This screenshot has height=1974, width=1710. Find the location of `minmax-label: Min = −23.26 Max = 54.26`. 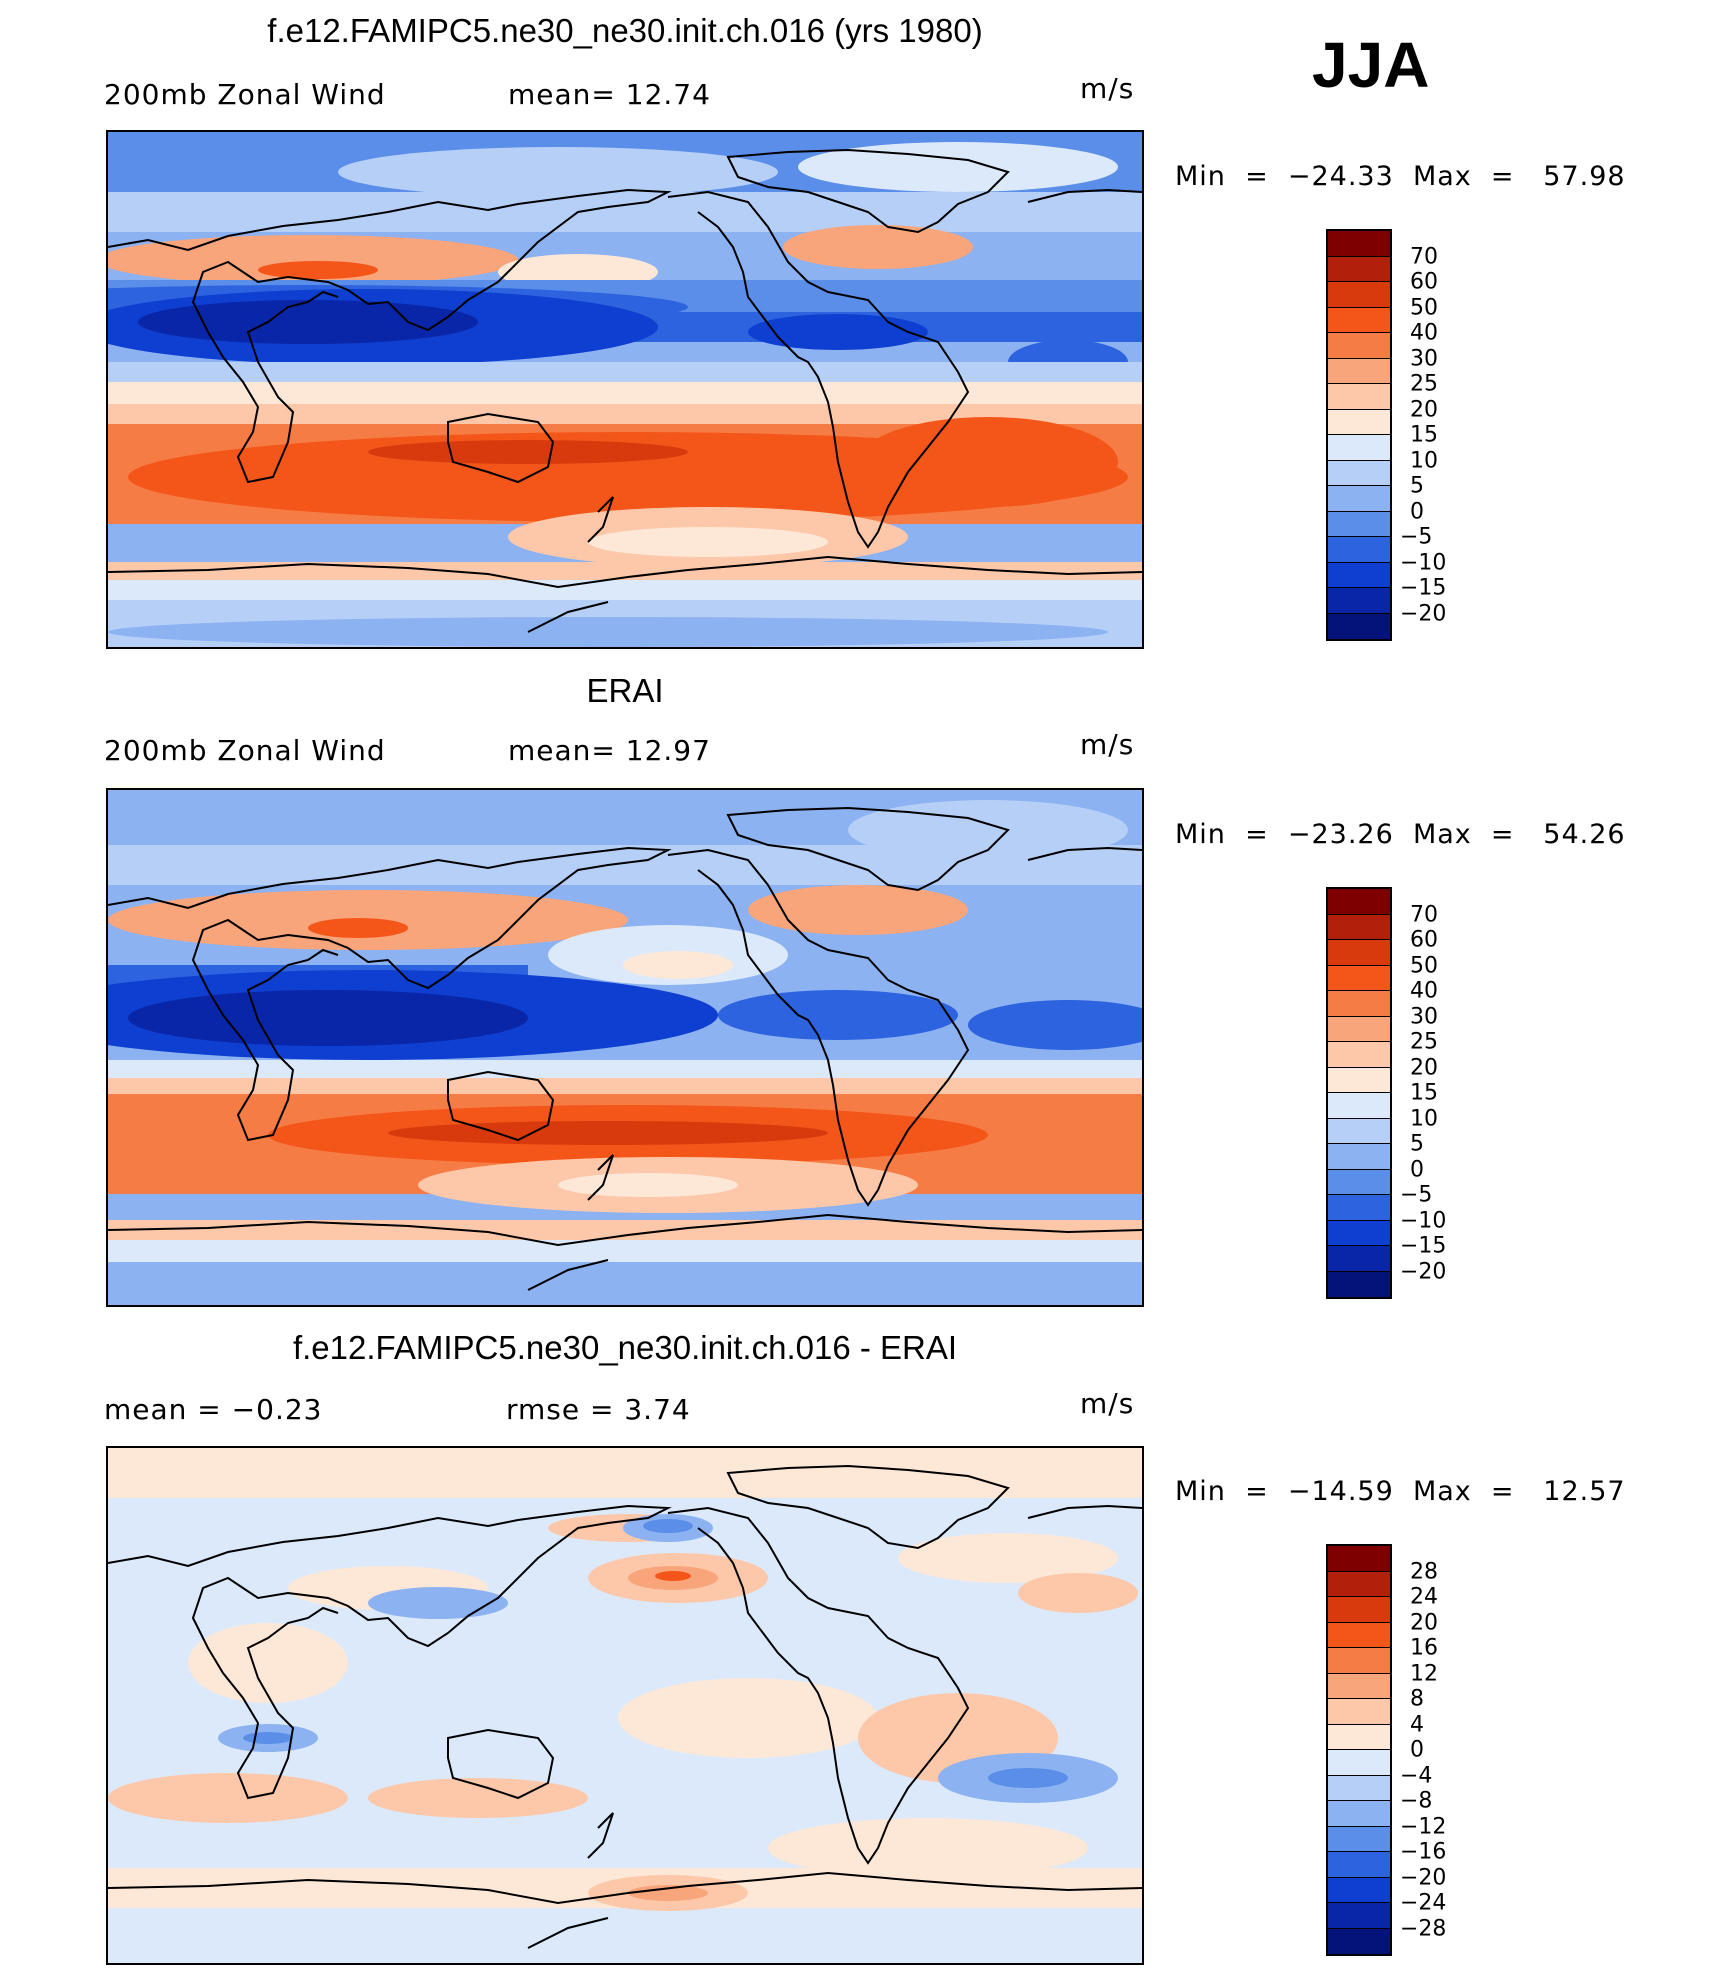

minmax-label: Min = −23.26 Max = 54.26 is located at coordinates (1400, 834).